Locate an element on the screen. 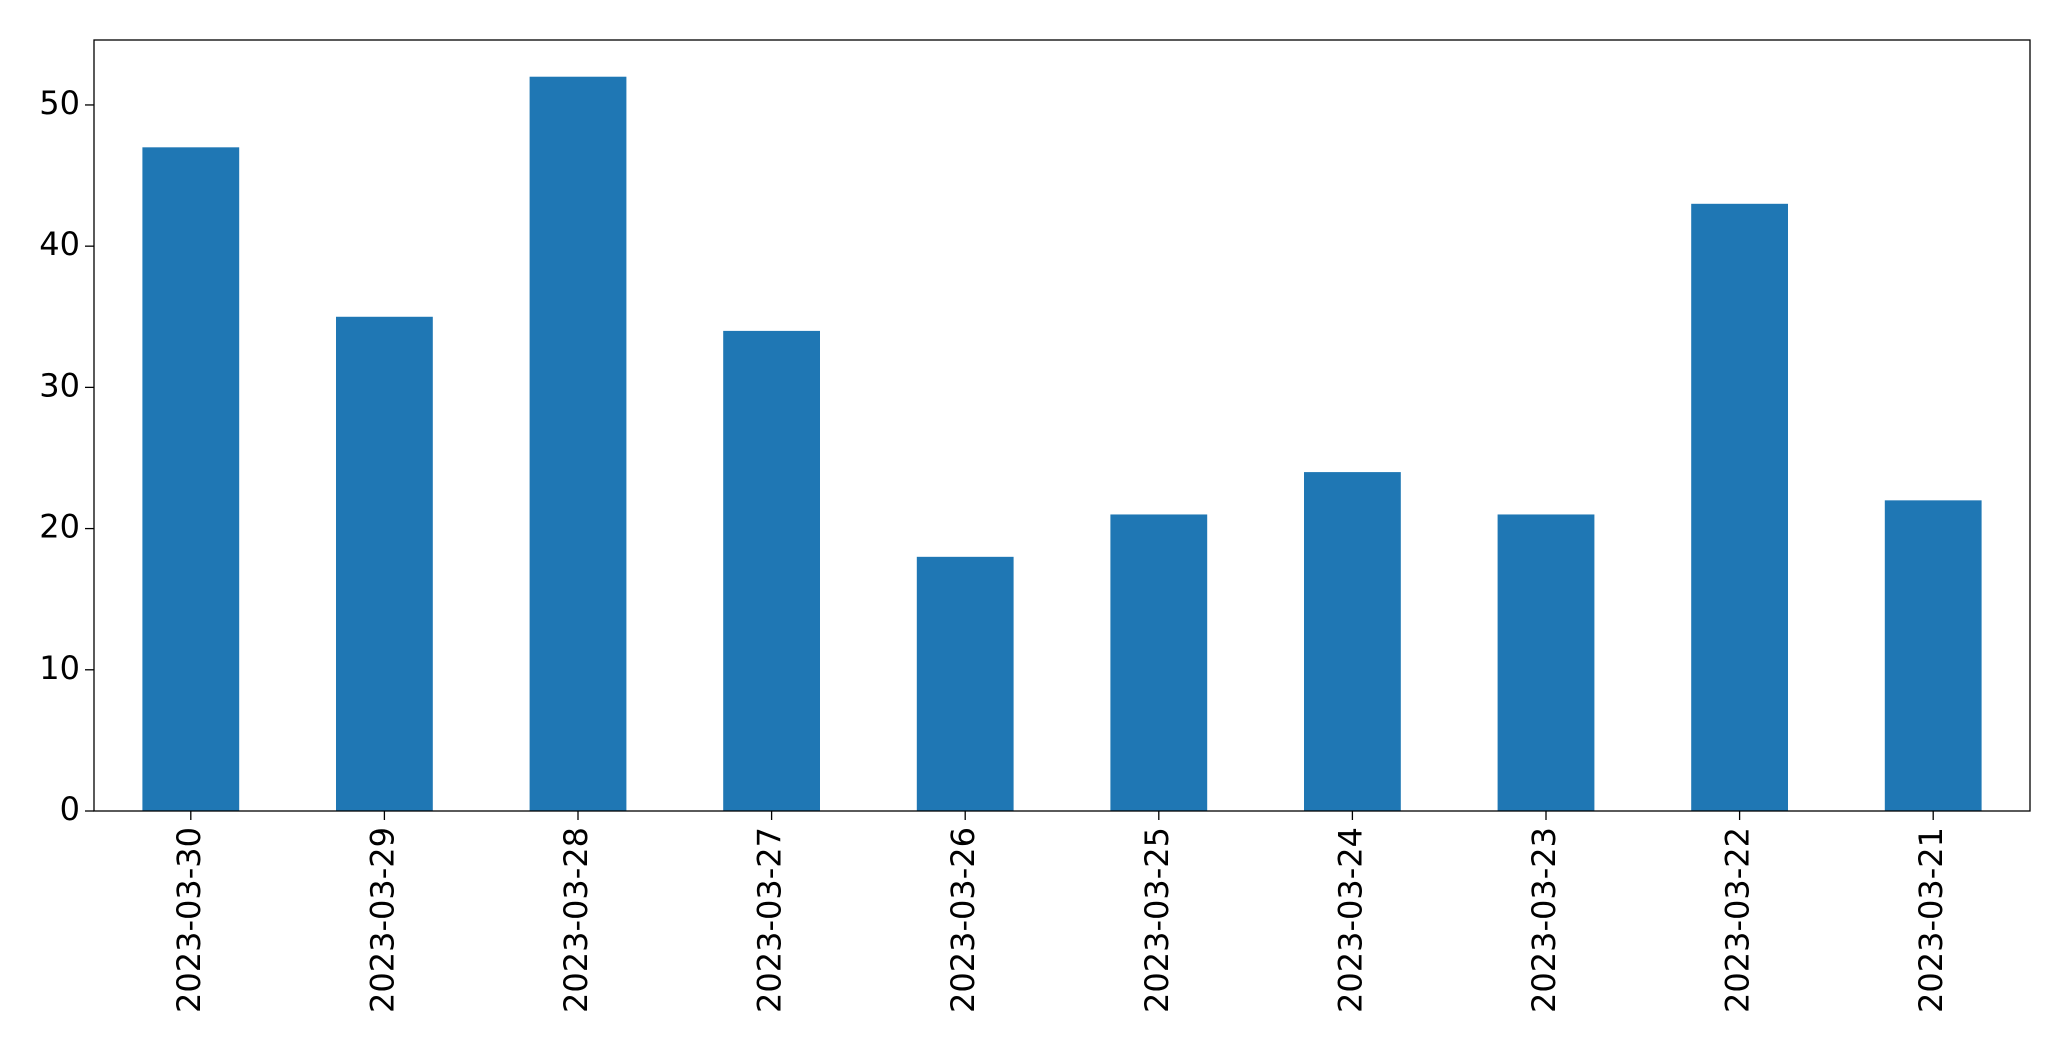 The width and height of the screenshot is (2071, 1061). x-tick-label: 2023-03-26 is located at coordinates (963, 920).